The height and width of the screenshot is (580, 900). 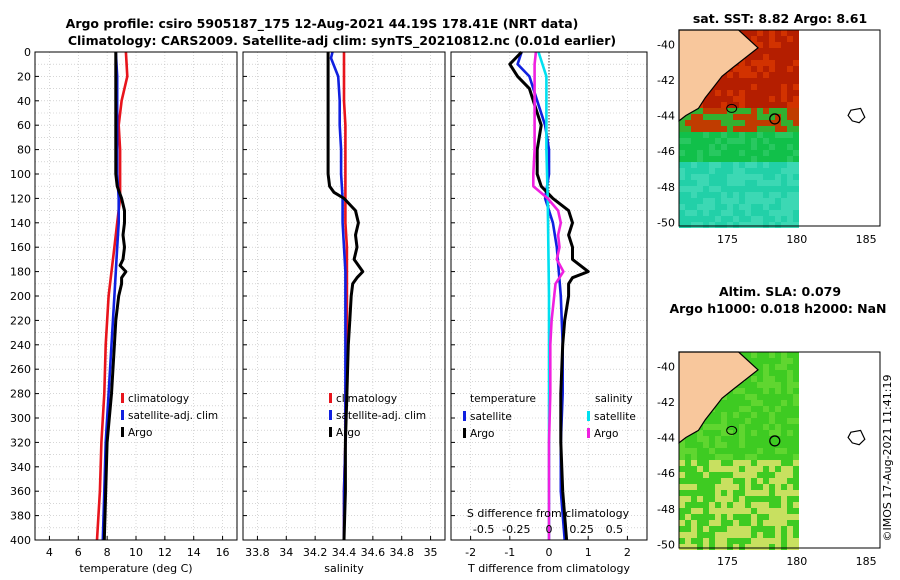 I want to click on lat-tick-label: -40, so click(x=666, y=366).